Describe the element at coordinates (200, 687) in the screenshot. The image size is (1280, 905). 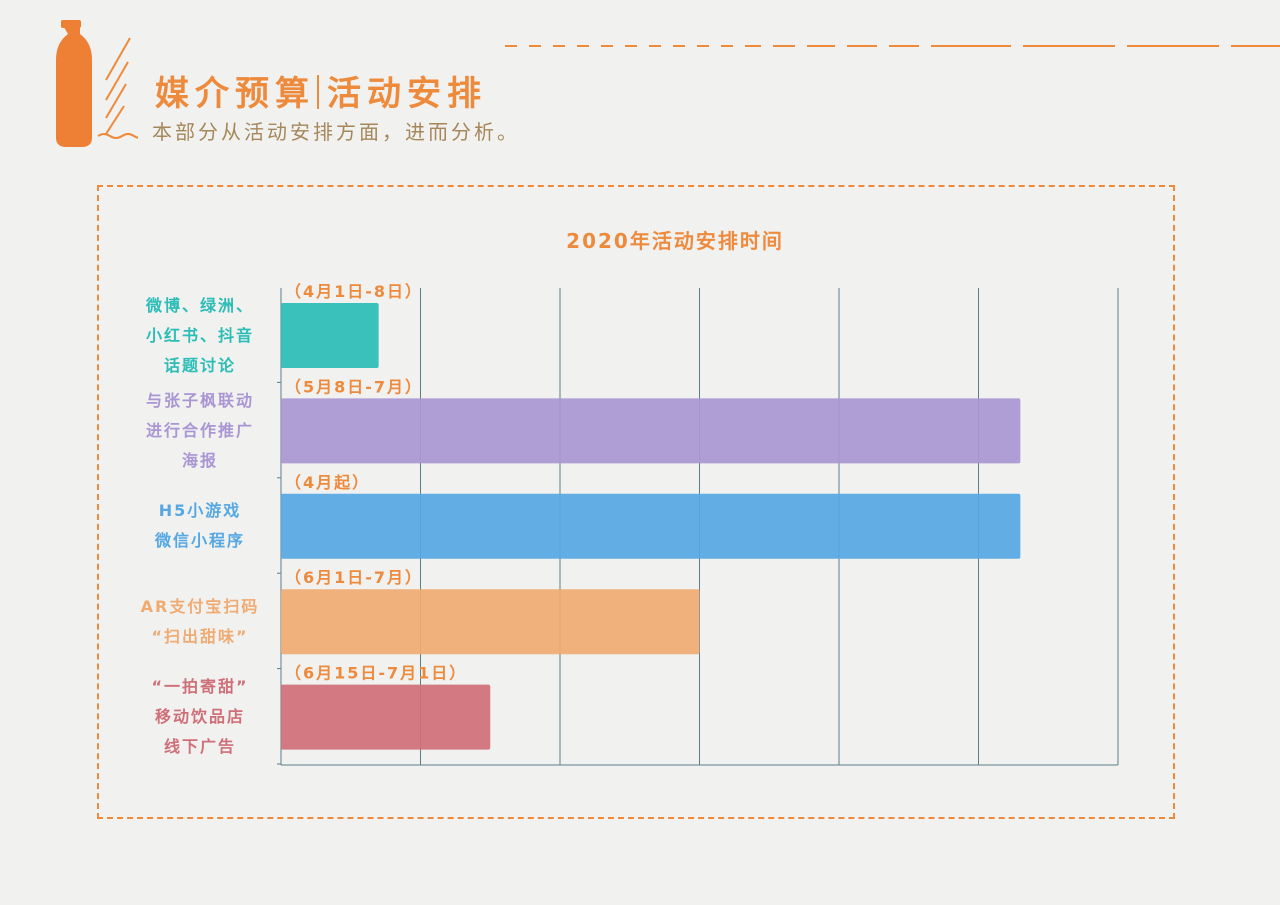
I see `category-label-line: “一拍寄甜”` at that location.